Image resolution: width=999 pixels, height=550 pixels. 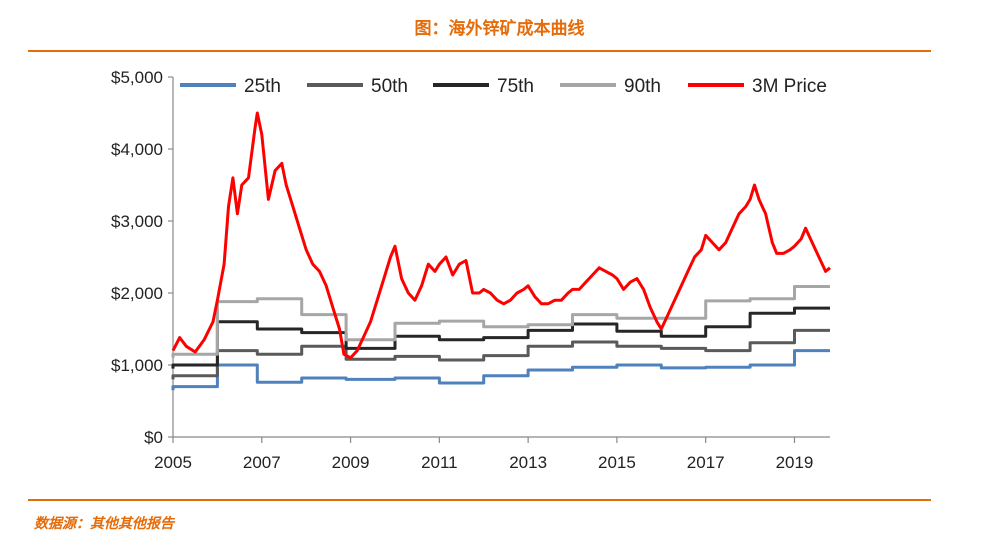 What do you see at coordinates (617, 462) in the screenshot?
I see `x-tick-label: 2015` at bounding box center [617, 462].